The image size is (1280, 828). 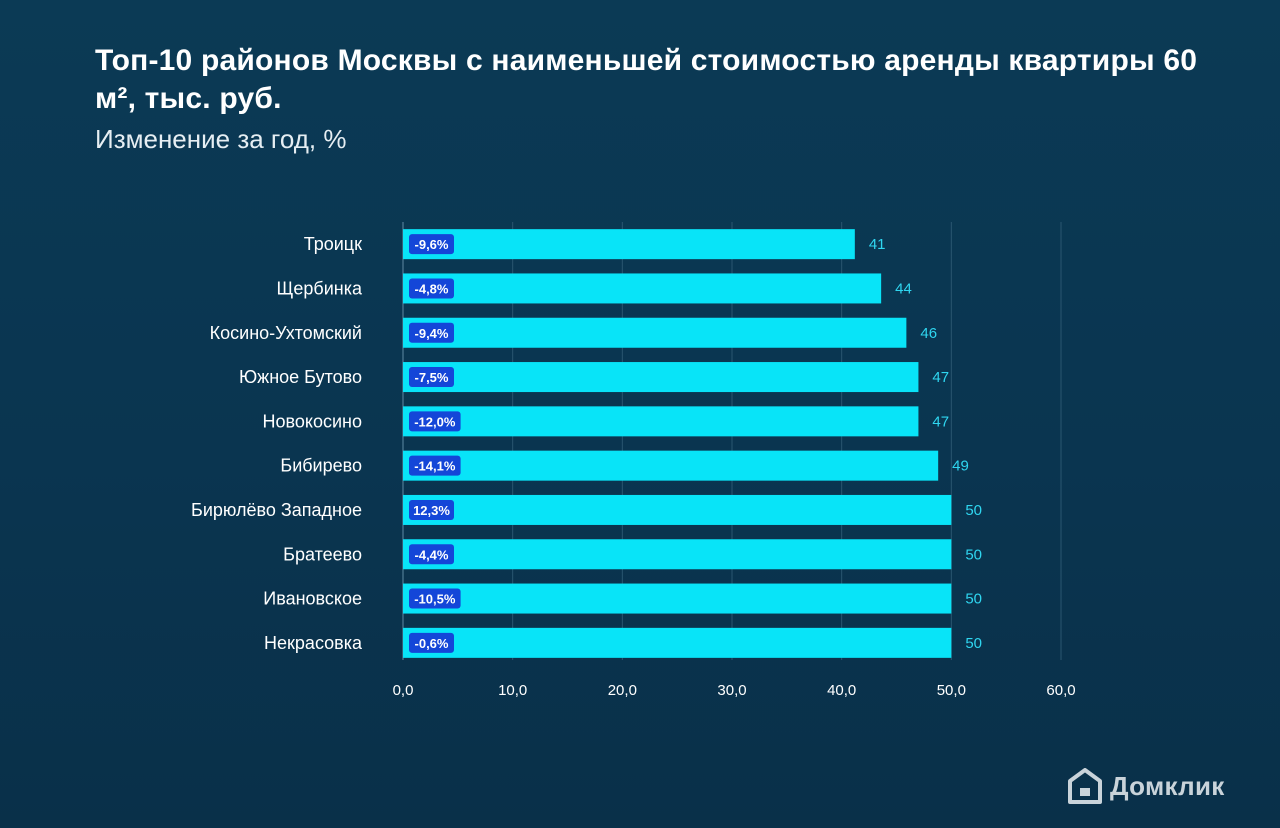 What do you see at coordinates (321, 466) in the screenshot?
I see `category-label: Бибирево` at bounding box center [321, 466].